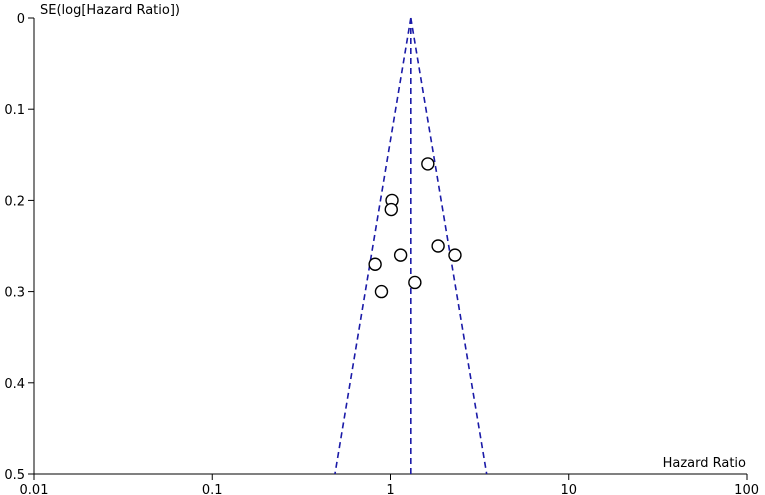  I want to click on x-tick-label: 0.1, so click(212, 489).